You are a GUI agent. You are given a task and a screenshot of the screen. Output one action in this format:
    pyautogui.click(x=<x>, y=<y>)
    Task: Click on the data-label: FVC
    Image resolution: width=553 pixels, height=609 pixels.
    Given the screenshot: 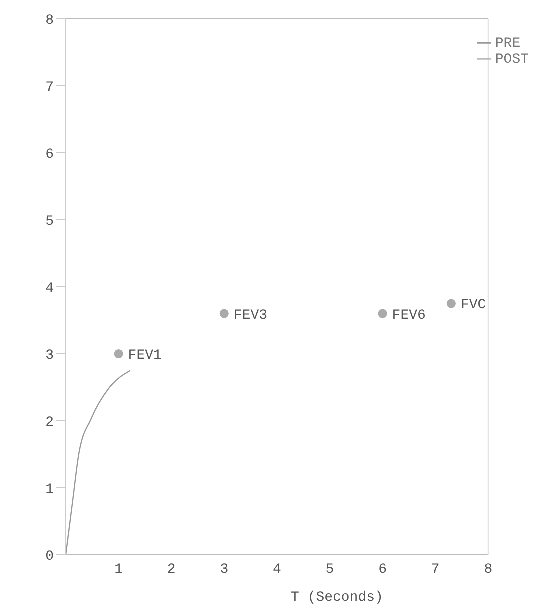 What is the action you would take?
    pyautogui.click(x=473, y=306)
    